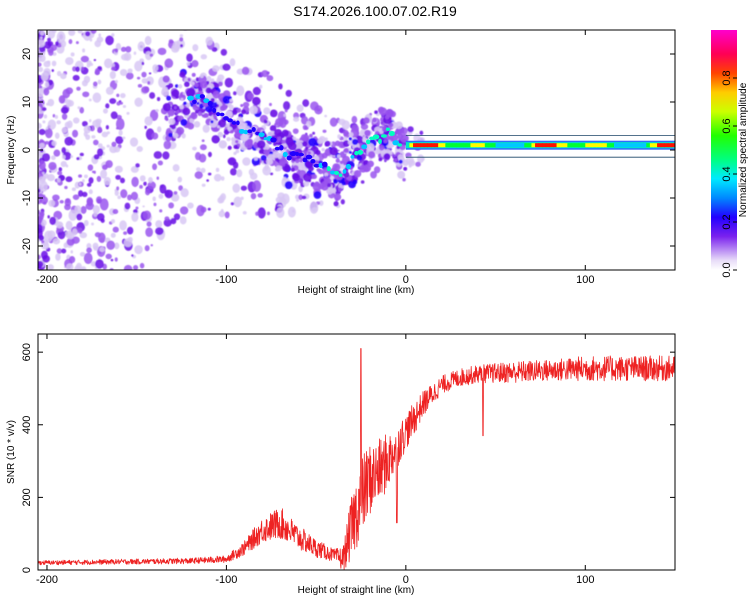 The width and height of the screenshot is (750, 600). I want to click on spectrogram-ridge, so click(431, 135).